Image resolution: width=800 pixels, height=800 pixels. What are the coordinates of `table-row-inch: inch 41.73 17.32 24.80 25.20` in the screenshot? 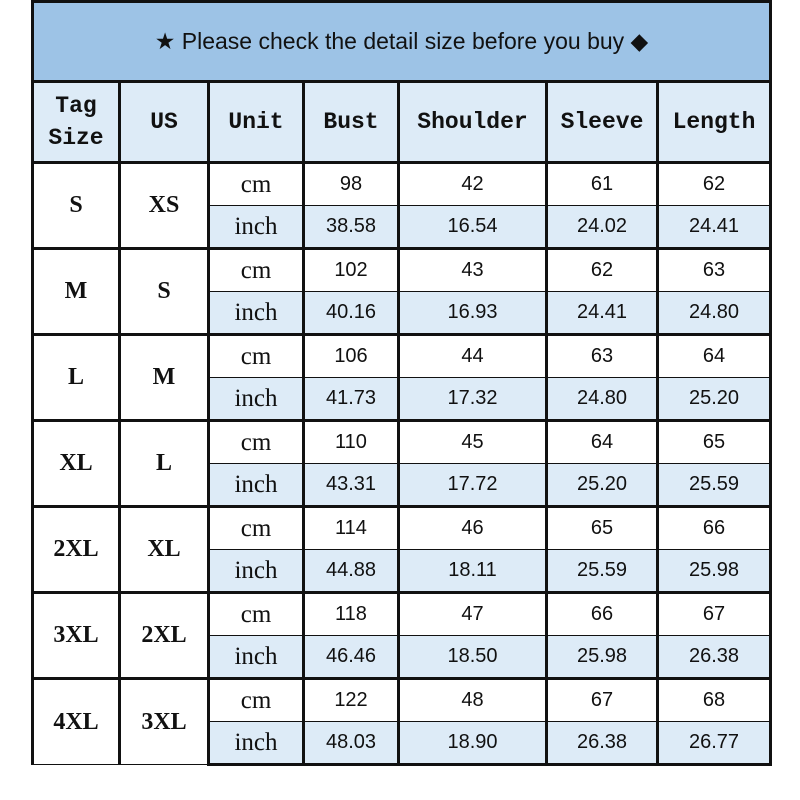 It's located at (403, 399).